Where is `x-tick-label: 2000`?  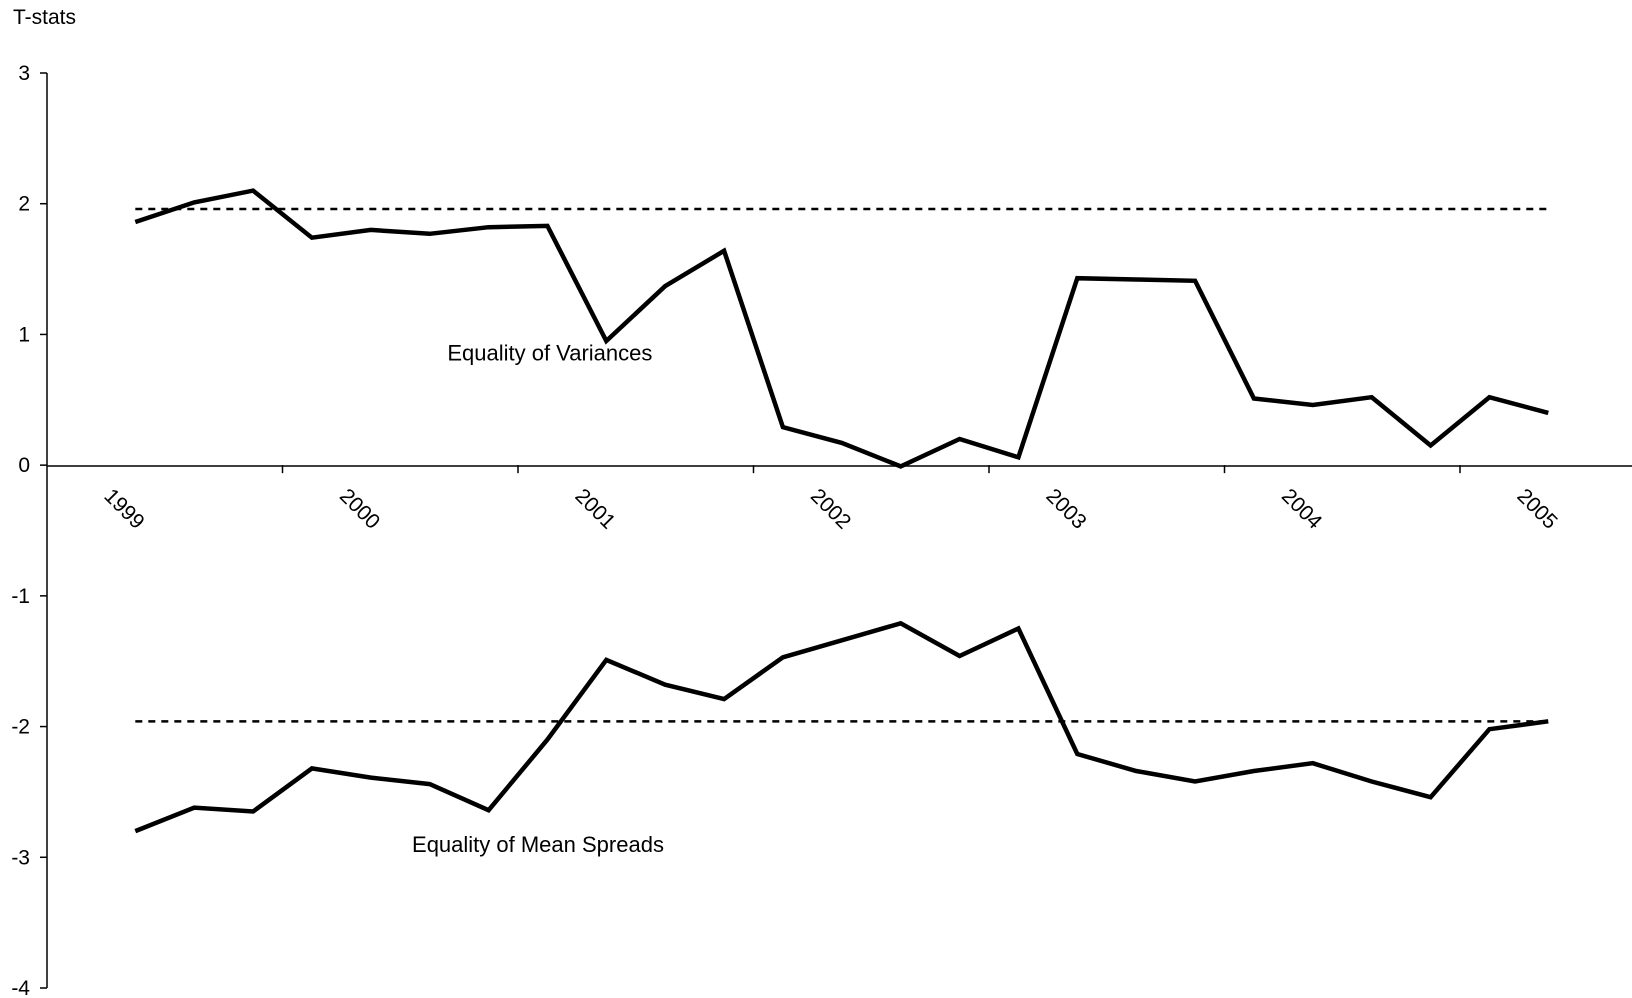 x-tick-label: 2000 is located at coordinates (359, 508).